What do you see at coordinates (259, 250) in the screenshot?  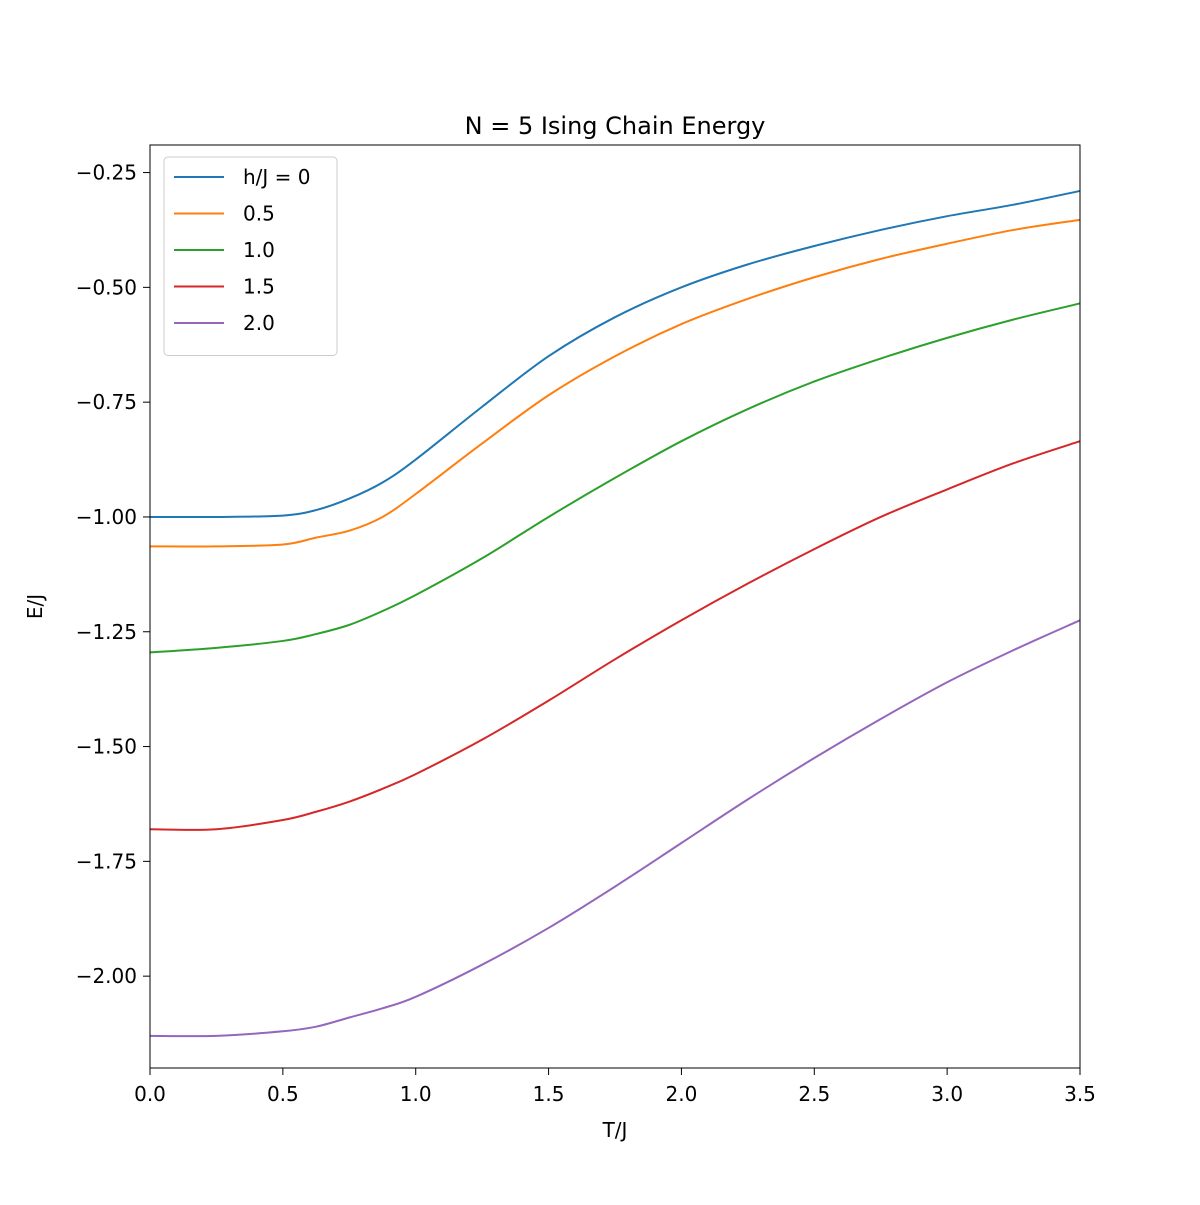 I see `legend-label-2: 1.0` at bounding box center [259, 250].